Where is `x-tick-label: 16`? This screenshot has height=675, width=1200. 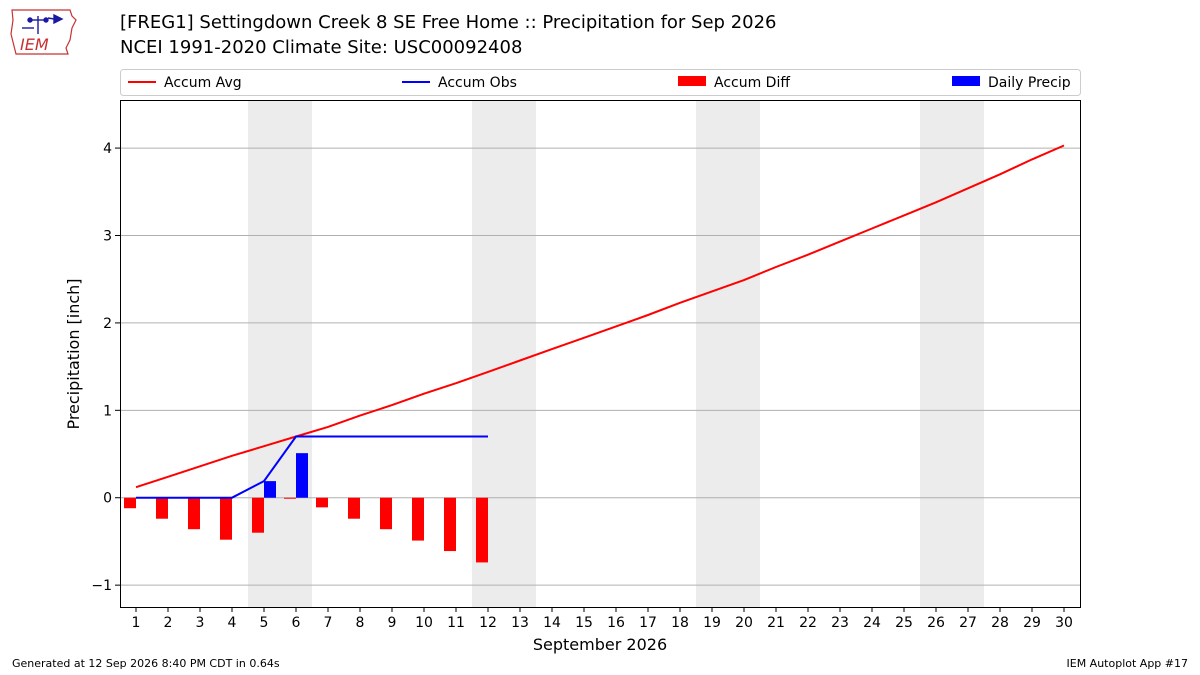
x-tick-label: 16 is located at coordinates (616, 623).